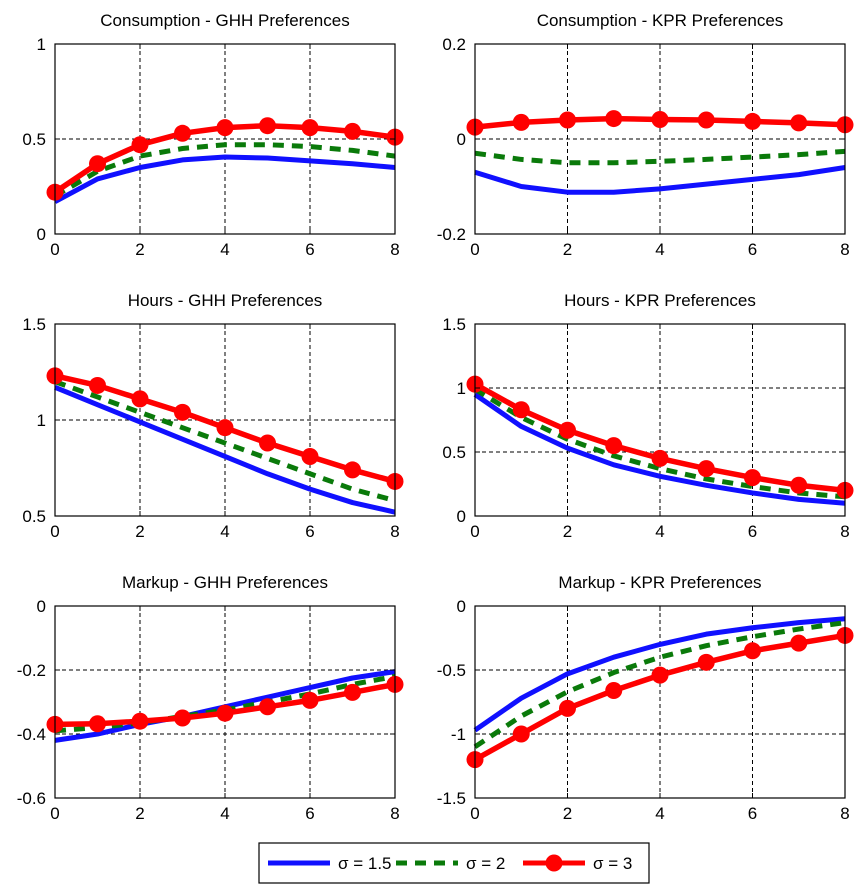  I want to click on legend-label: σ = 1.5, so click(365, 863).